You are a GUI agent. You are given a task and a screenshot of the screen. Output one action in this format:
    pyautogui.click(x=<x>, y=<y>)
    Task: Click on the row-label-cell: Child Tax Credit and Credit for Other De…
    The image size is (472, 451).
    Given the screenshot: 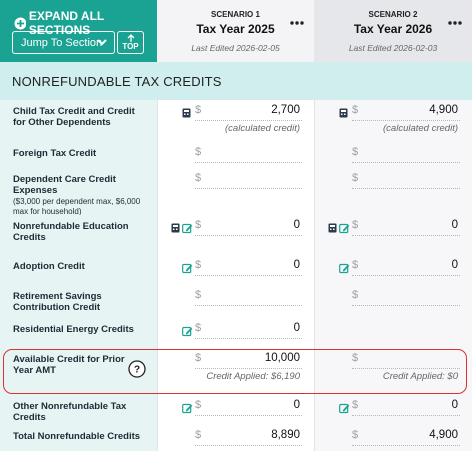 What is the action you would take?
    pyautogui.click(x=78, y=121)
    